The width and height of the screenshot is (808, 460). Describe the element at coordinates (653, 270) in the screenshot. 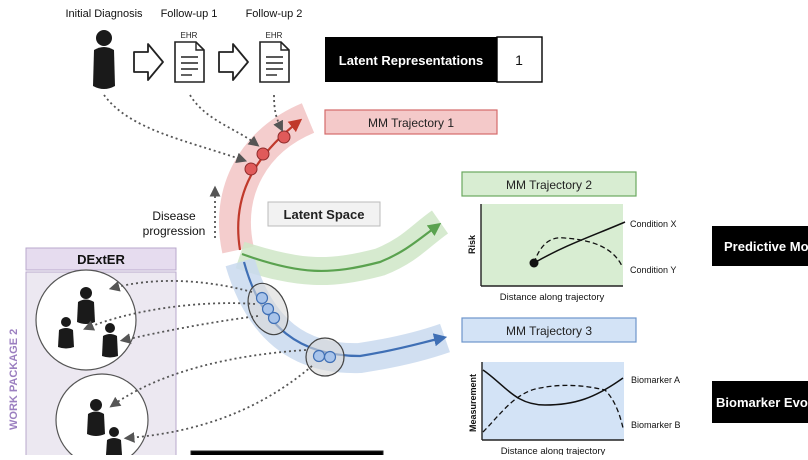

I see `condition-y-label: Condition Y` at that location.